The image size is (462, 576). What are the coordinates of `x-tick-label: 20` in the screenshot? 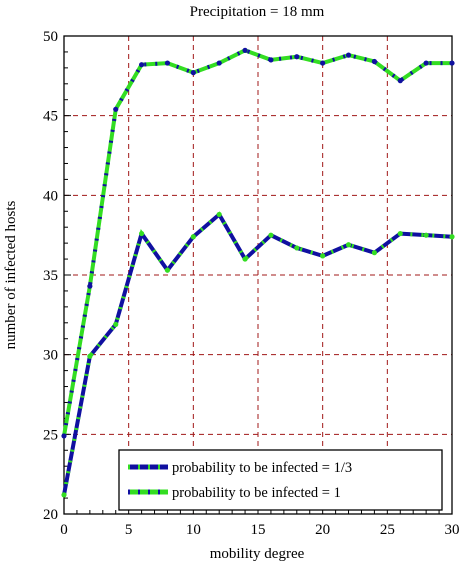 It's located at (322, 530).